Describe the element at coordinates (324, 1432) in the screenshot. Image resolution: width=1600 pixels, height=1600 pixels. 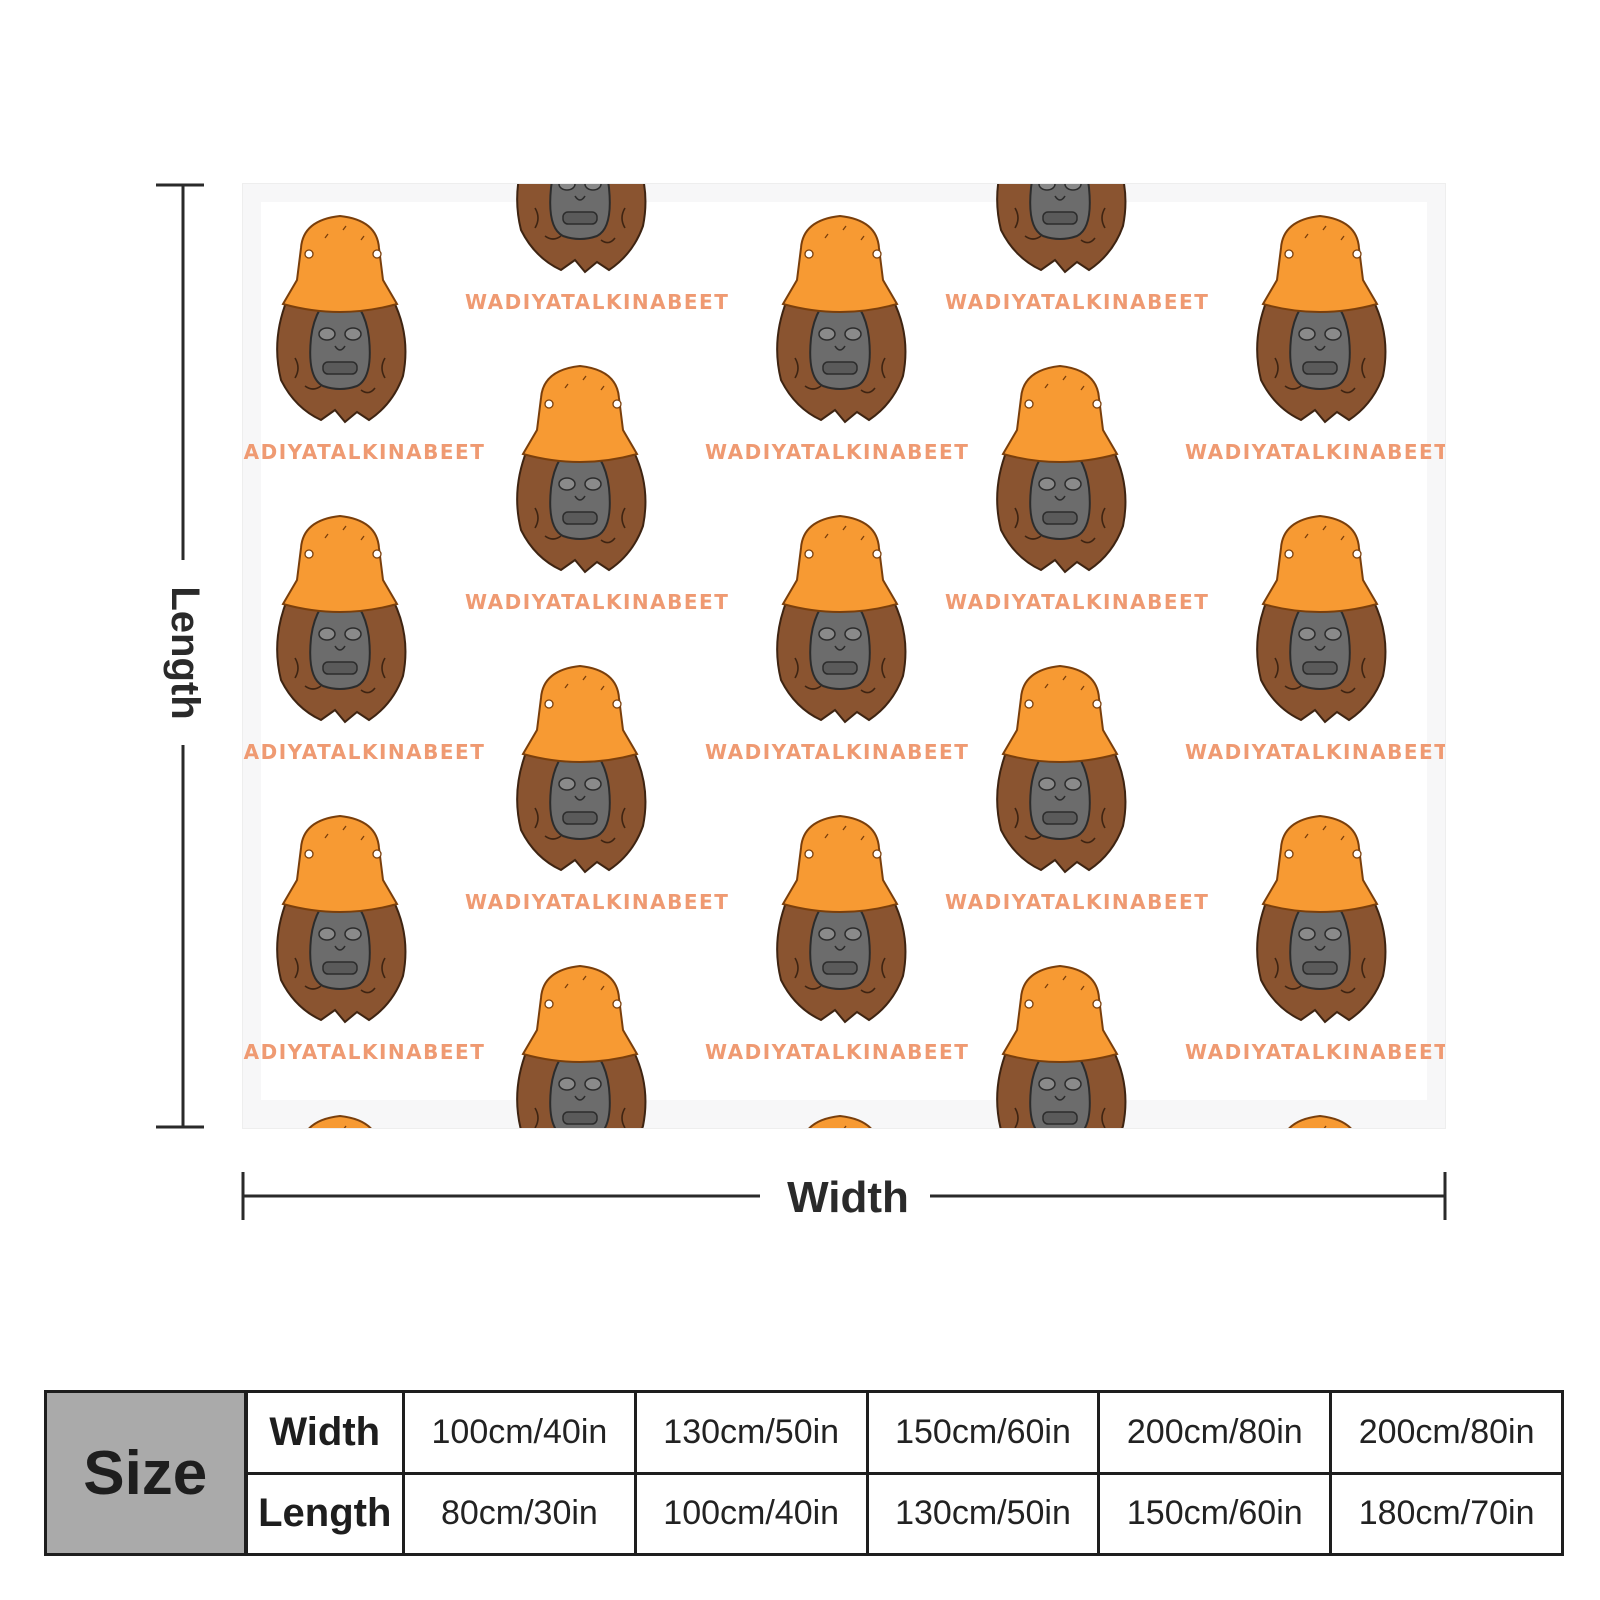
I see `width-row-label: Width` at that location.